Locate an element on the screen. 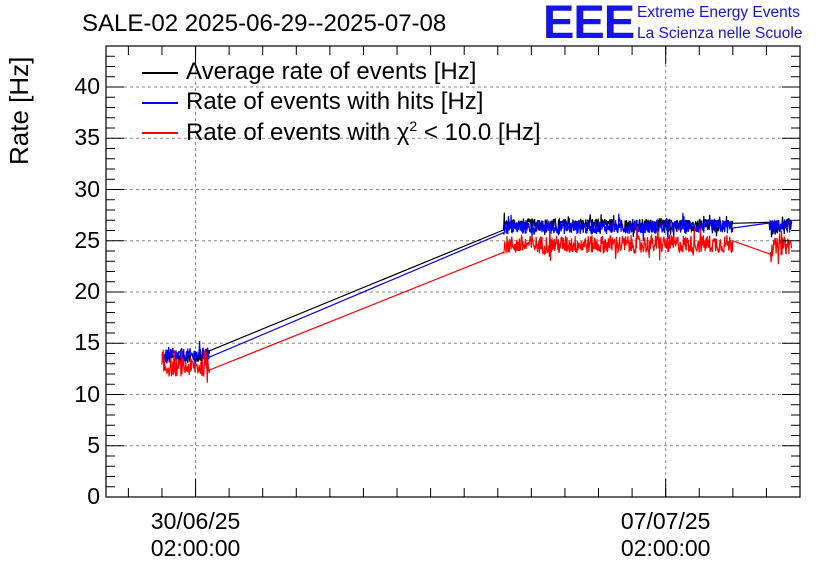 This screenshot has width=836, height=572. y-tick-label: 0 is located at coordinates (93, 496).